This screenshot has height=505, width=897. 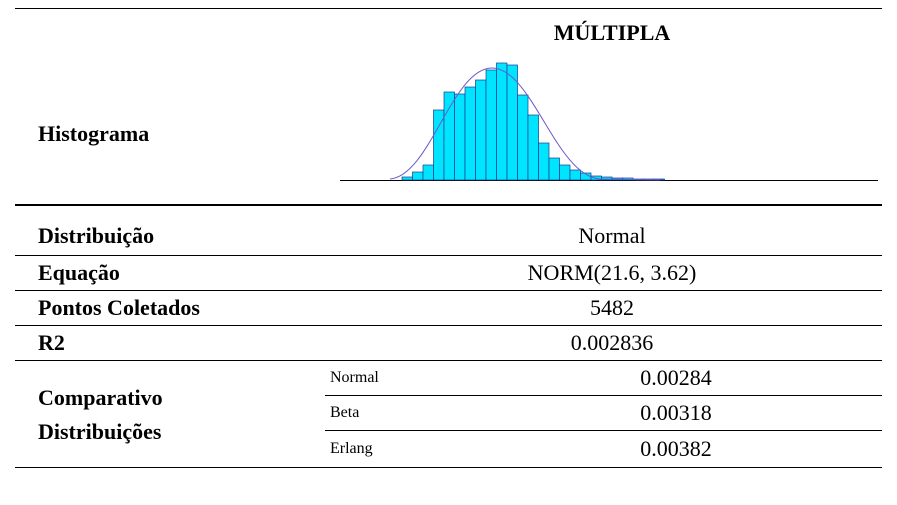 I want to click on row-label: Histograma, so click(x=94, y=133).